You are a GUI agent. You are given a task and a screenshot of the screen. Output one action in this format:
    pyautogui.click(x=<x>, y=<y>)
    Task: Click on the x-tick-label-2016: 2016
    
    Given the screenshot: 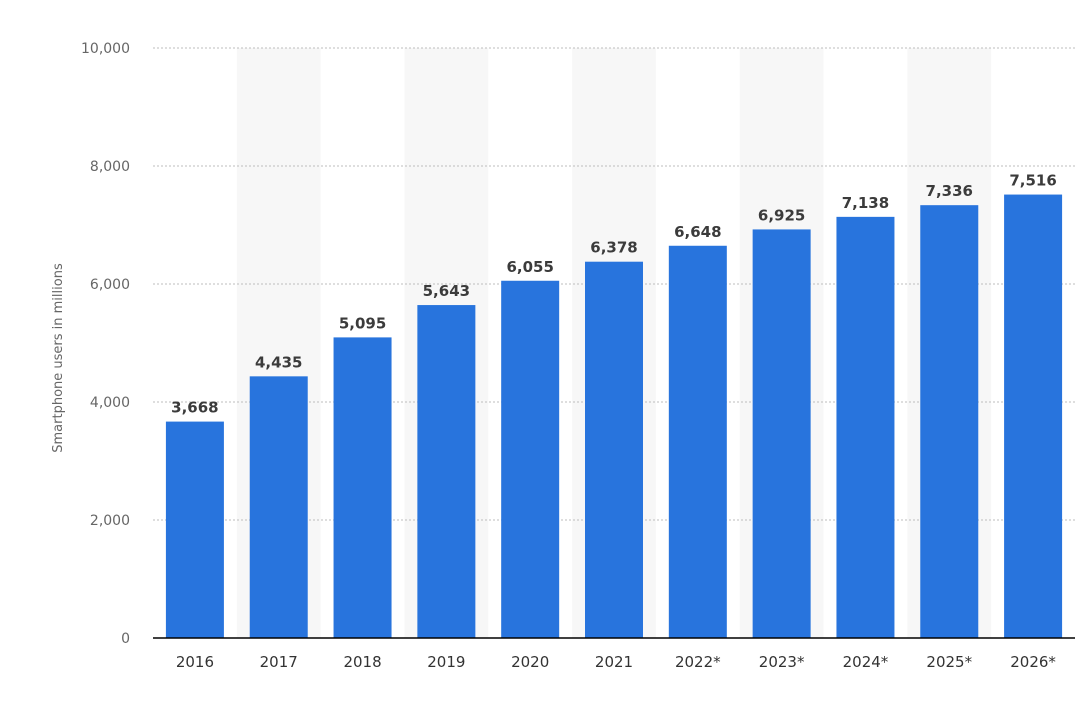 What is the action you would take?
    pyautogui.click(x=195, y=662)
    